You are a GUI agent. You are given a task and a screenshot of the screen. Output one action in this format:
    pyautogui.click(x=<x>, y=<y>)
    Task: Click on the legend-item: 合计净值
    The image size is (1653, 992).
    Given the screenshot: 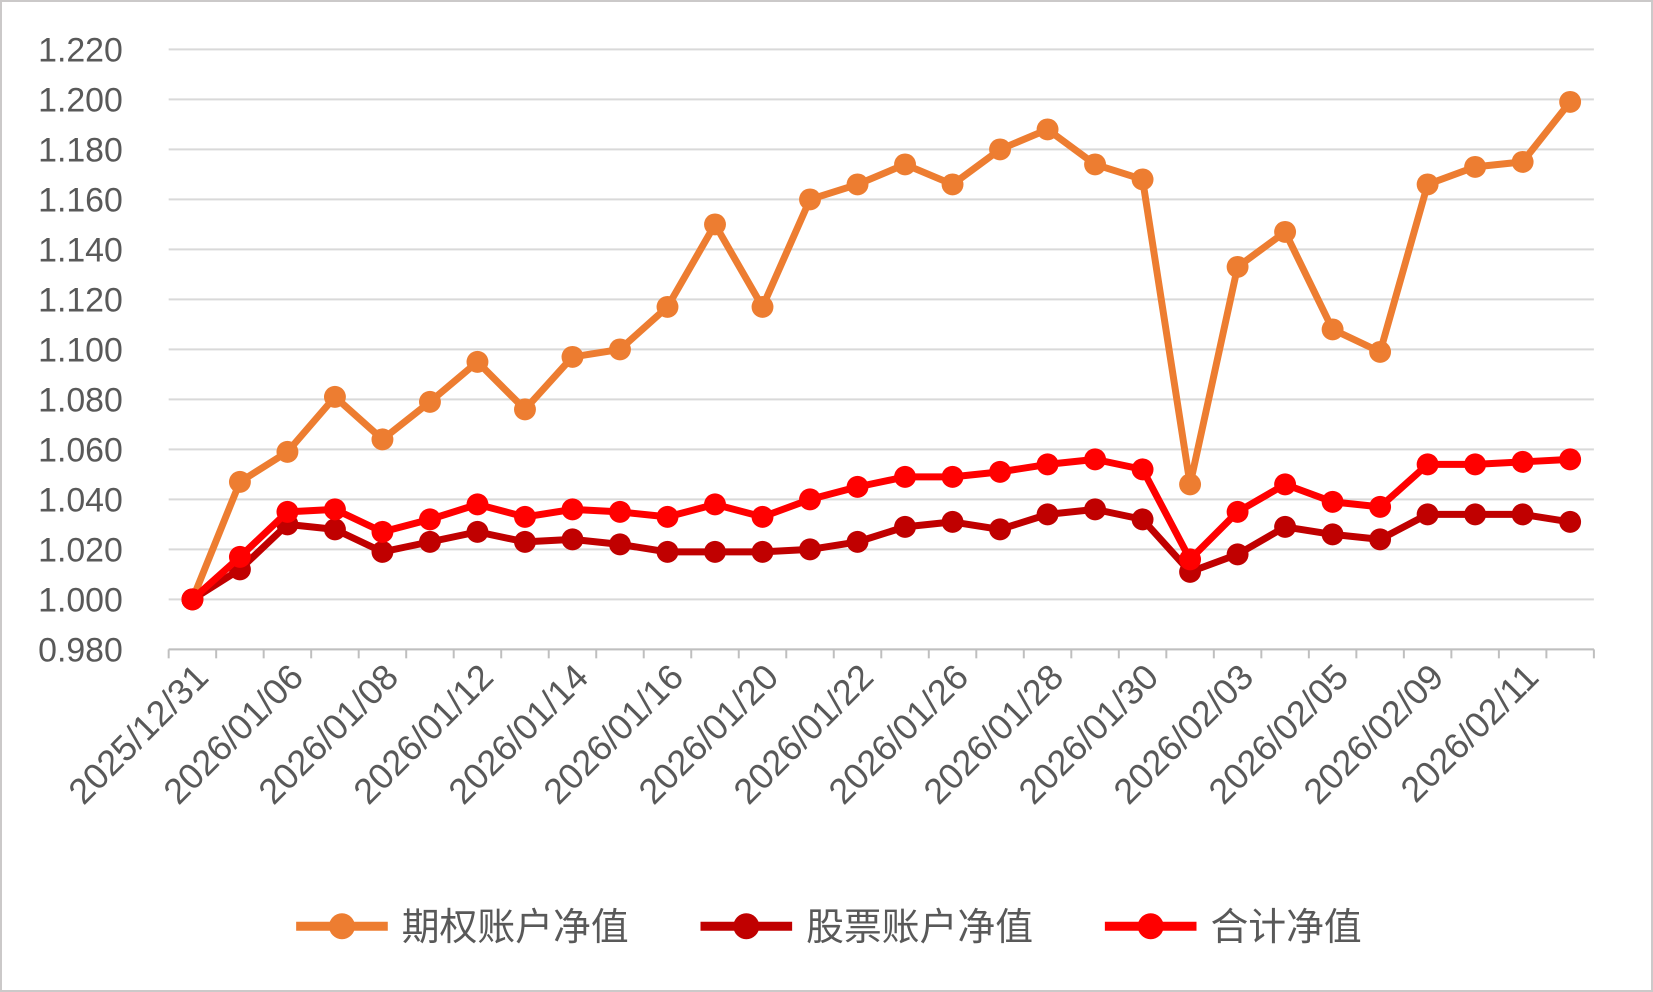 What is the action you would take?
    pyautogui.click(x=1233, y=928)
    